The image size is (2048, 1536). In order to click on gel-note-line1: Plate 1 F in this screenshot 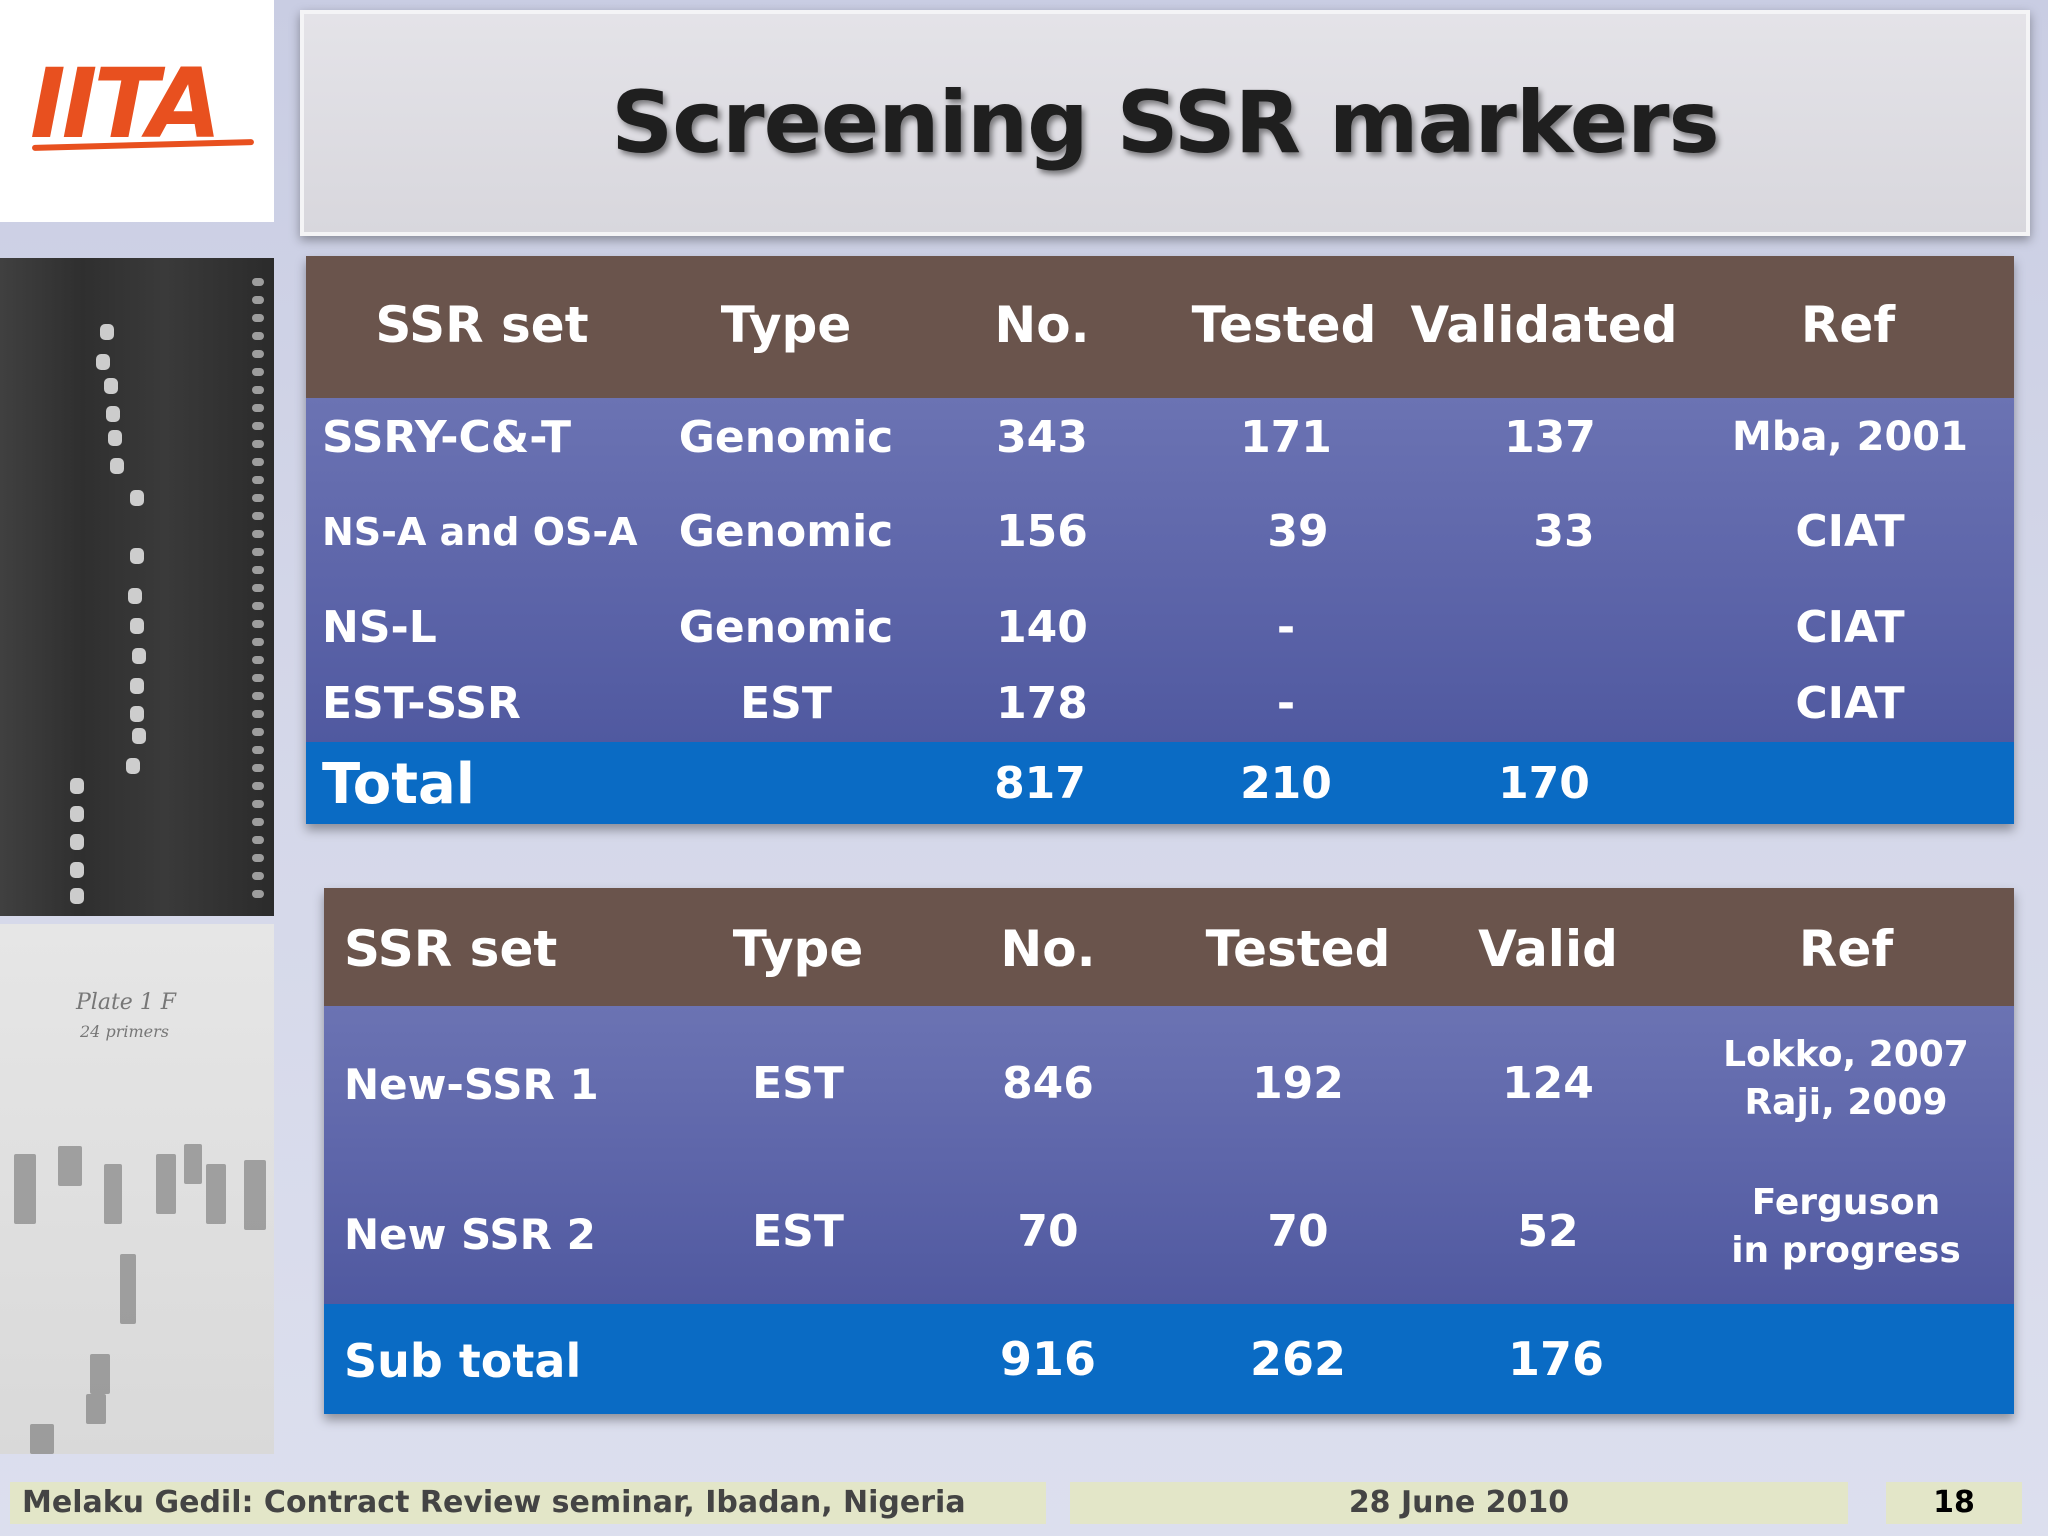, I will do `click(126, 1002)`.